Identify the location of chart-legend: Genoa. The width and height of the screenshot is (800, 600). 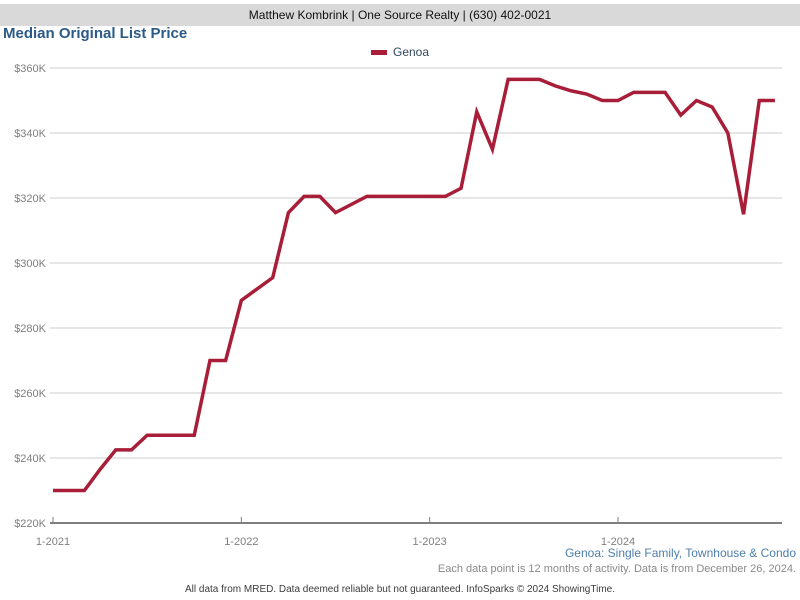
(400, 52).